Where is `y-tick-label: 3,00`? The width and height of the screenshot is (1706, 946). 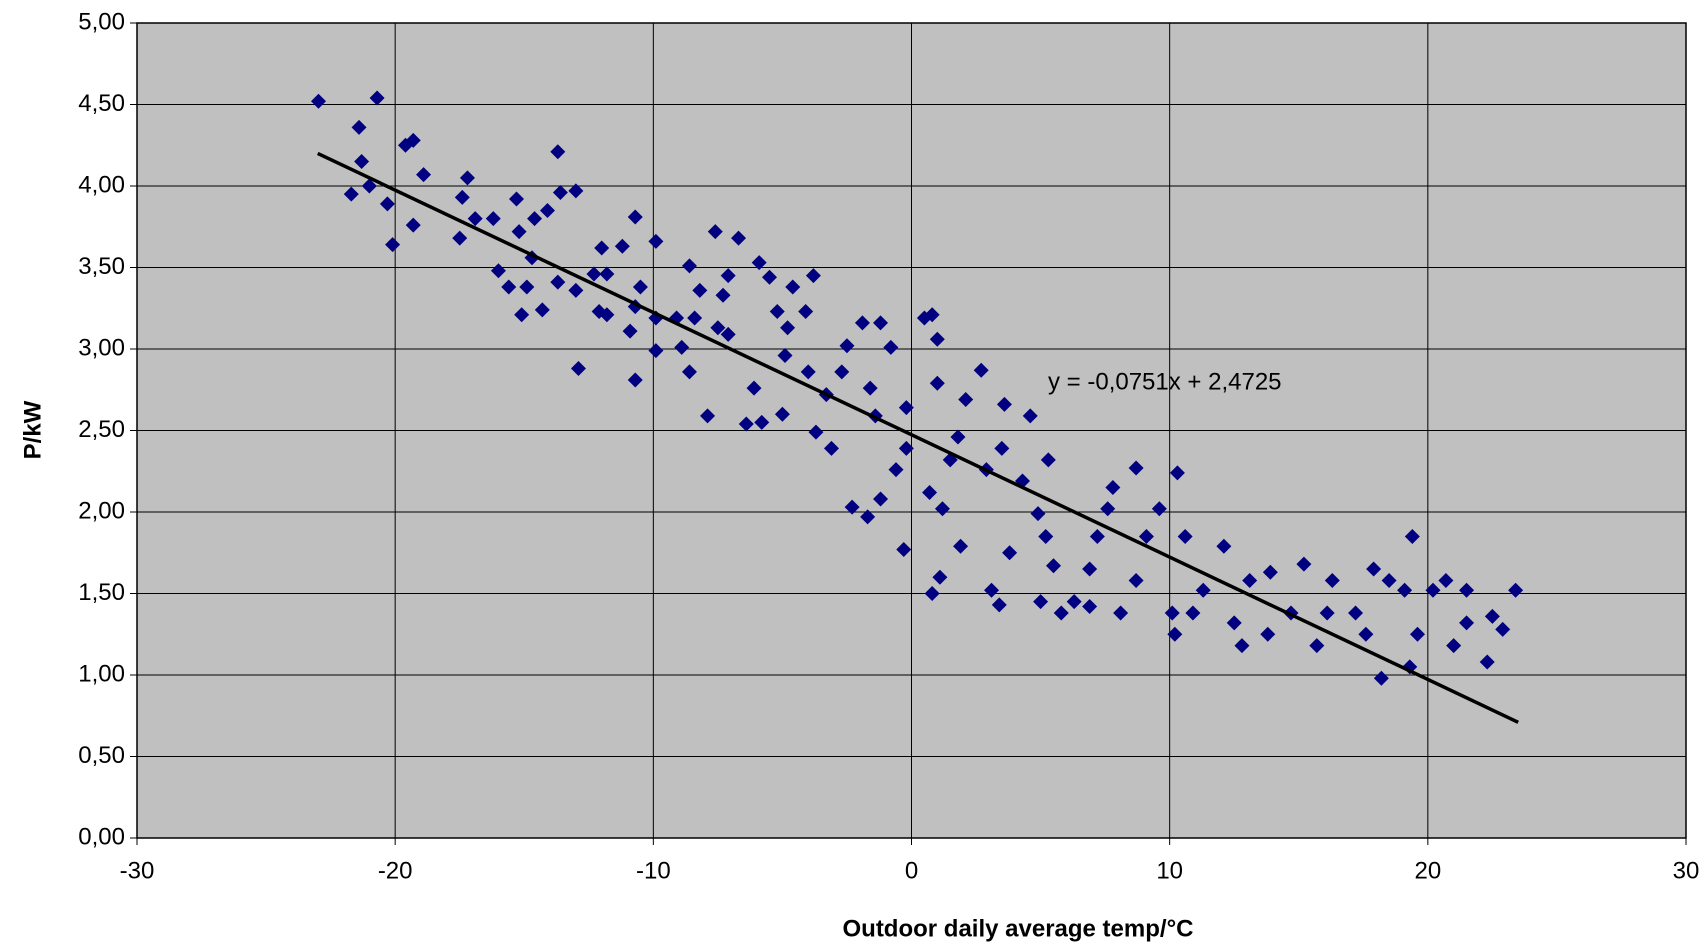
y-tick-label: 3,00 is located at coordinates (101, 347).